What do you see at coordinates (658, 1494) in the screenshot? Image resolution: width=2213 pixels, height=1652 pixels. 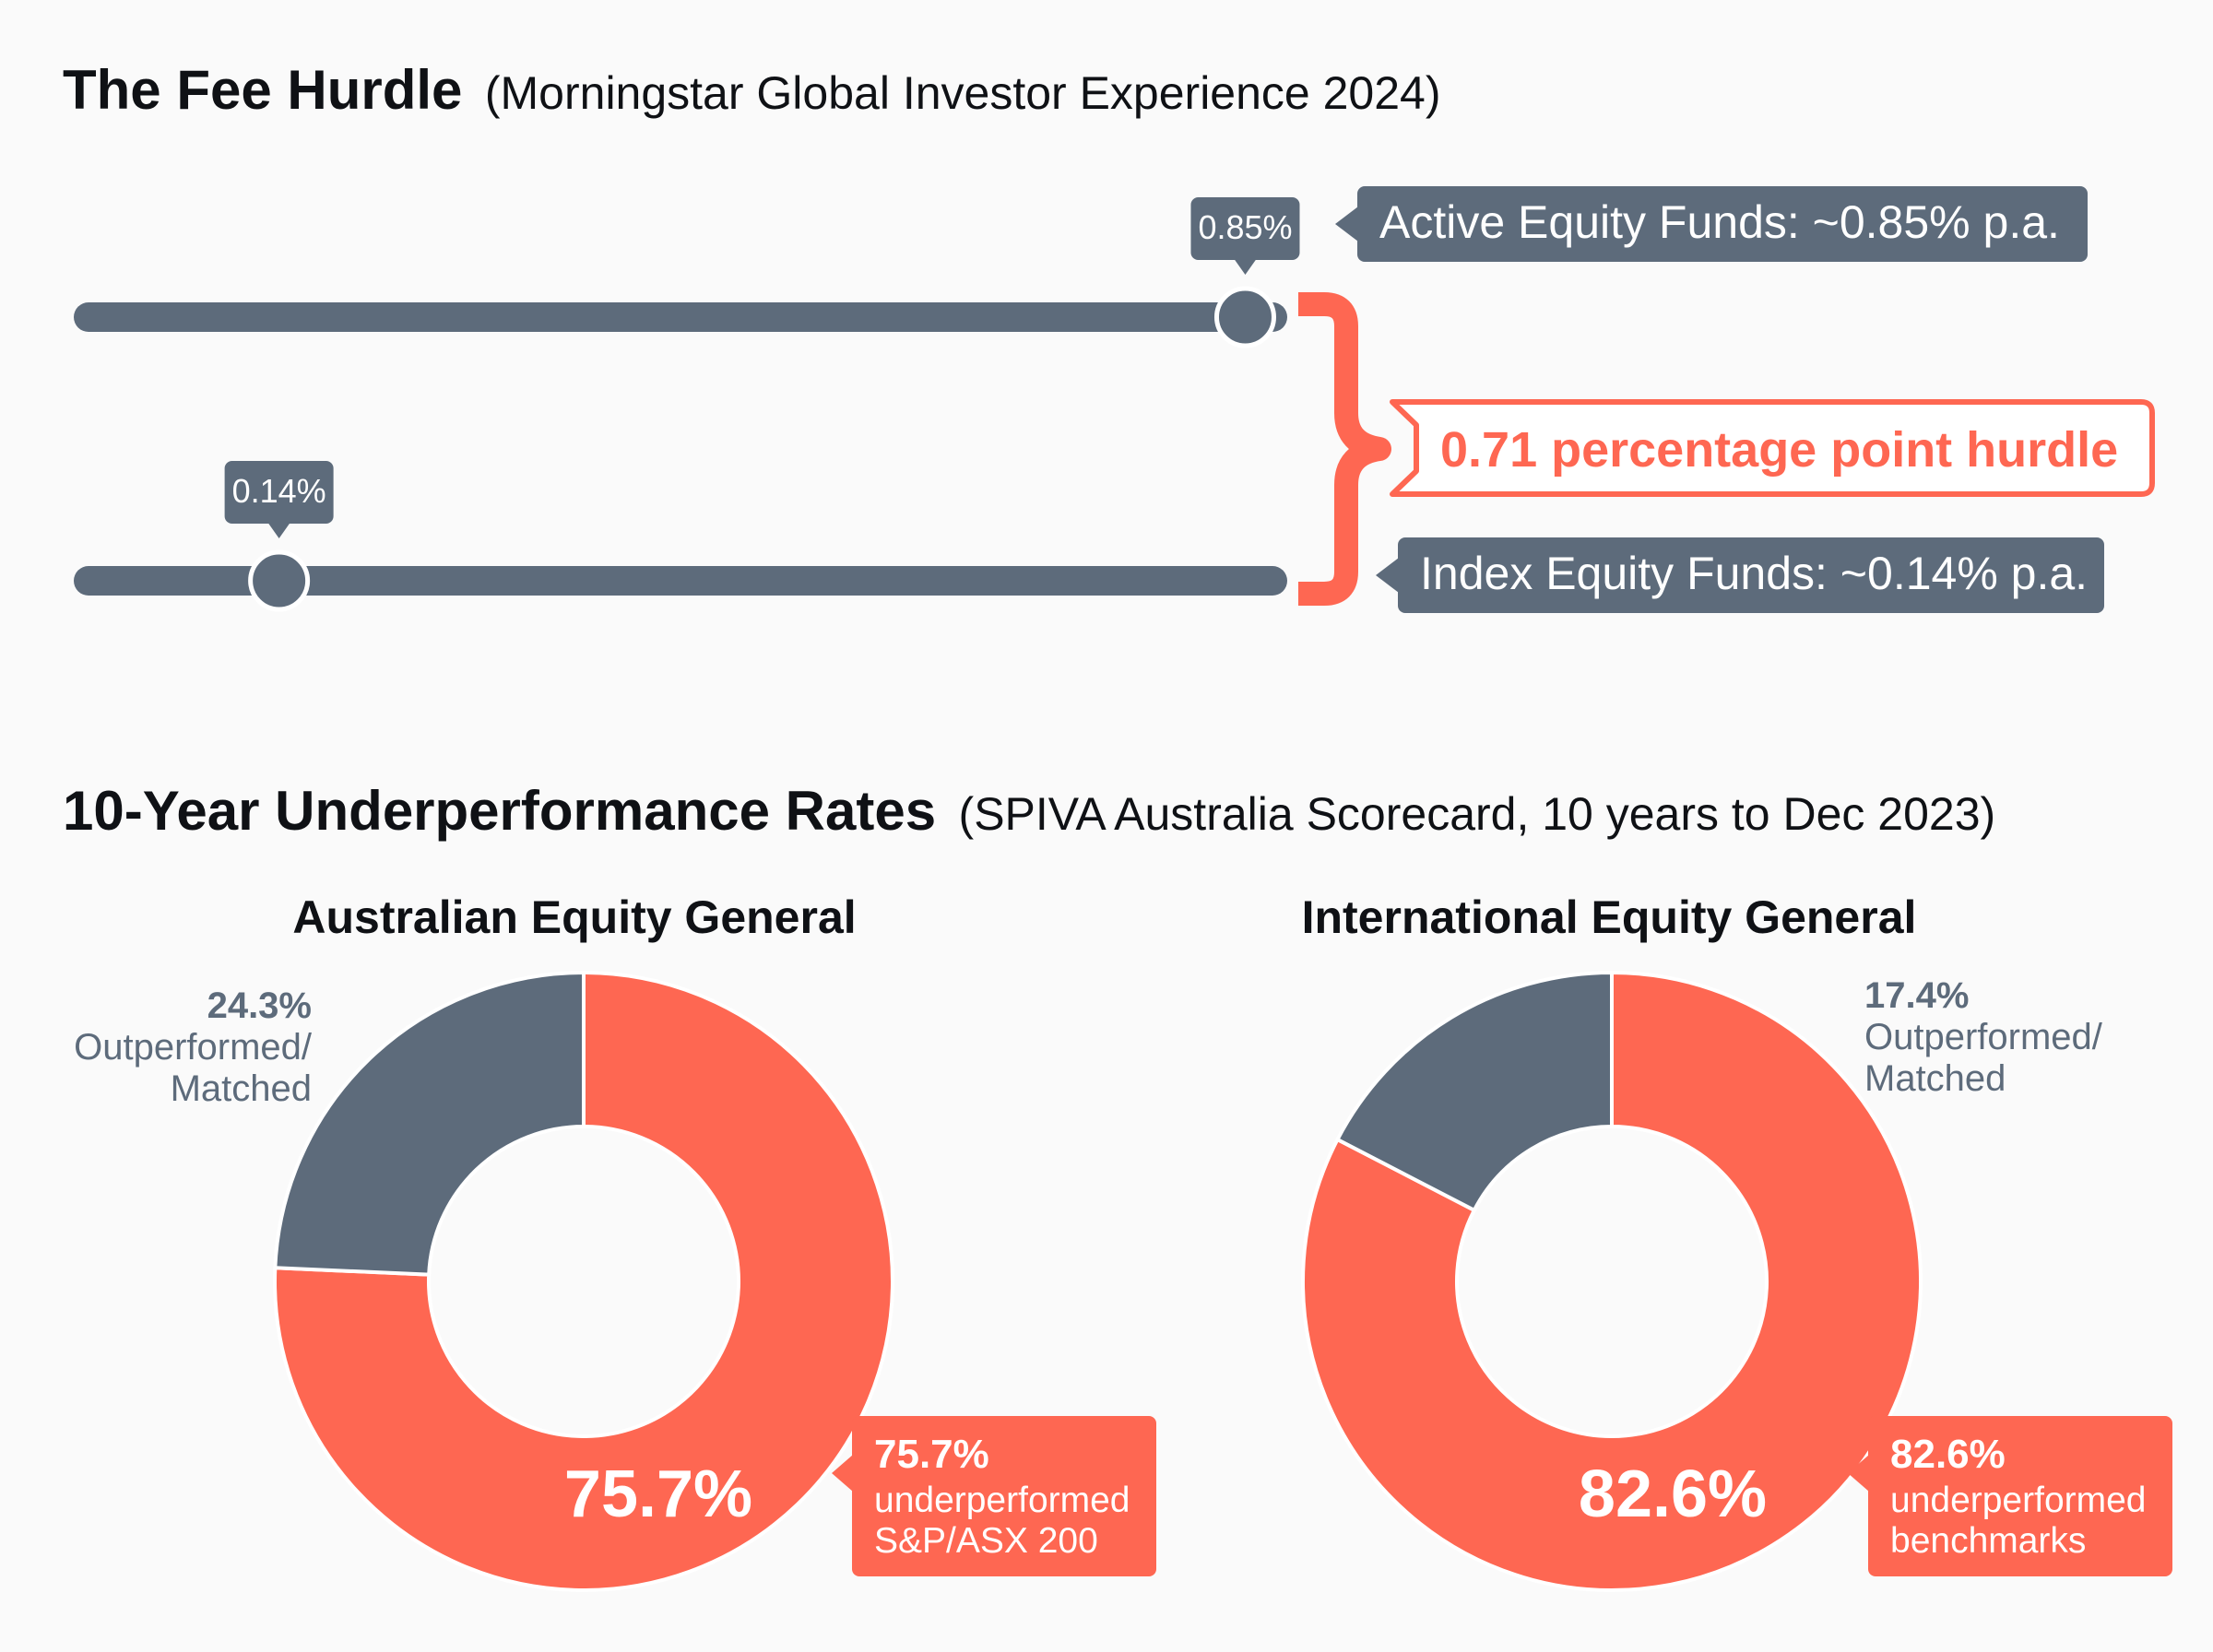 I see `donut-slice-value-label: 75.7%` at bounding box center [658, 1494].